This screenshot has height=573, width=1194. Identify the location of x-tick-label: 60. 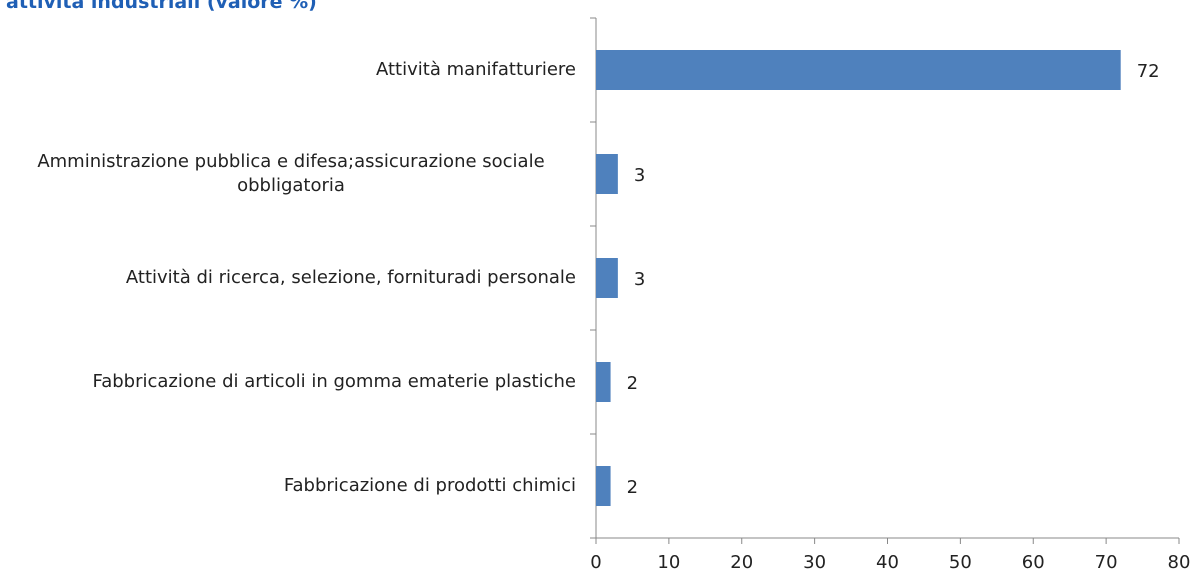
(1033, 562).